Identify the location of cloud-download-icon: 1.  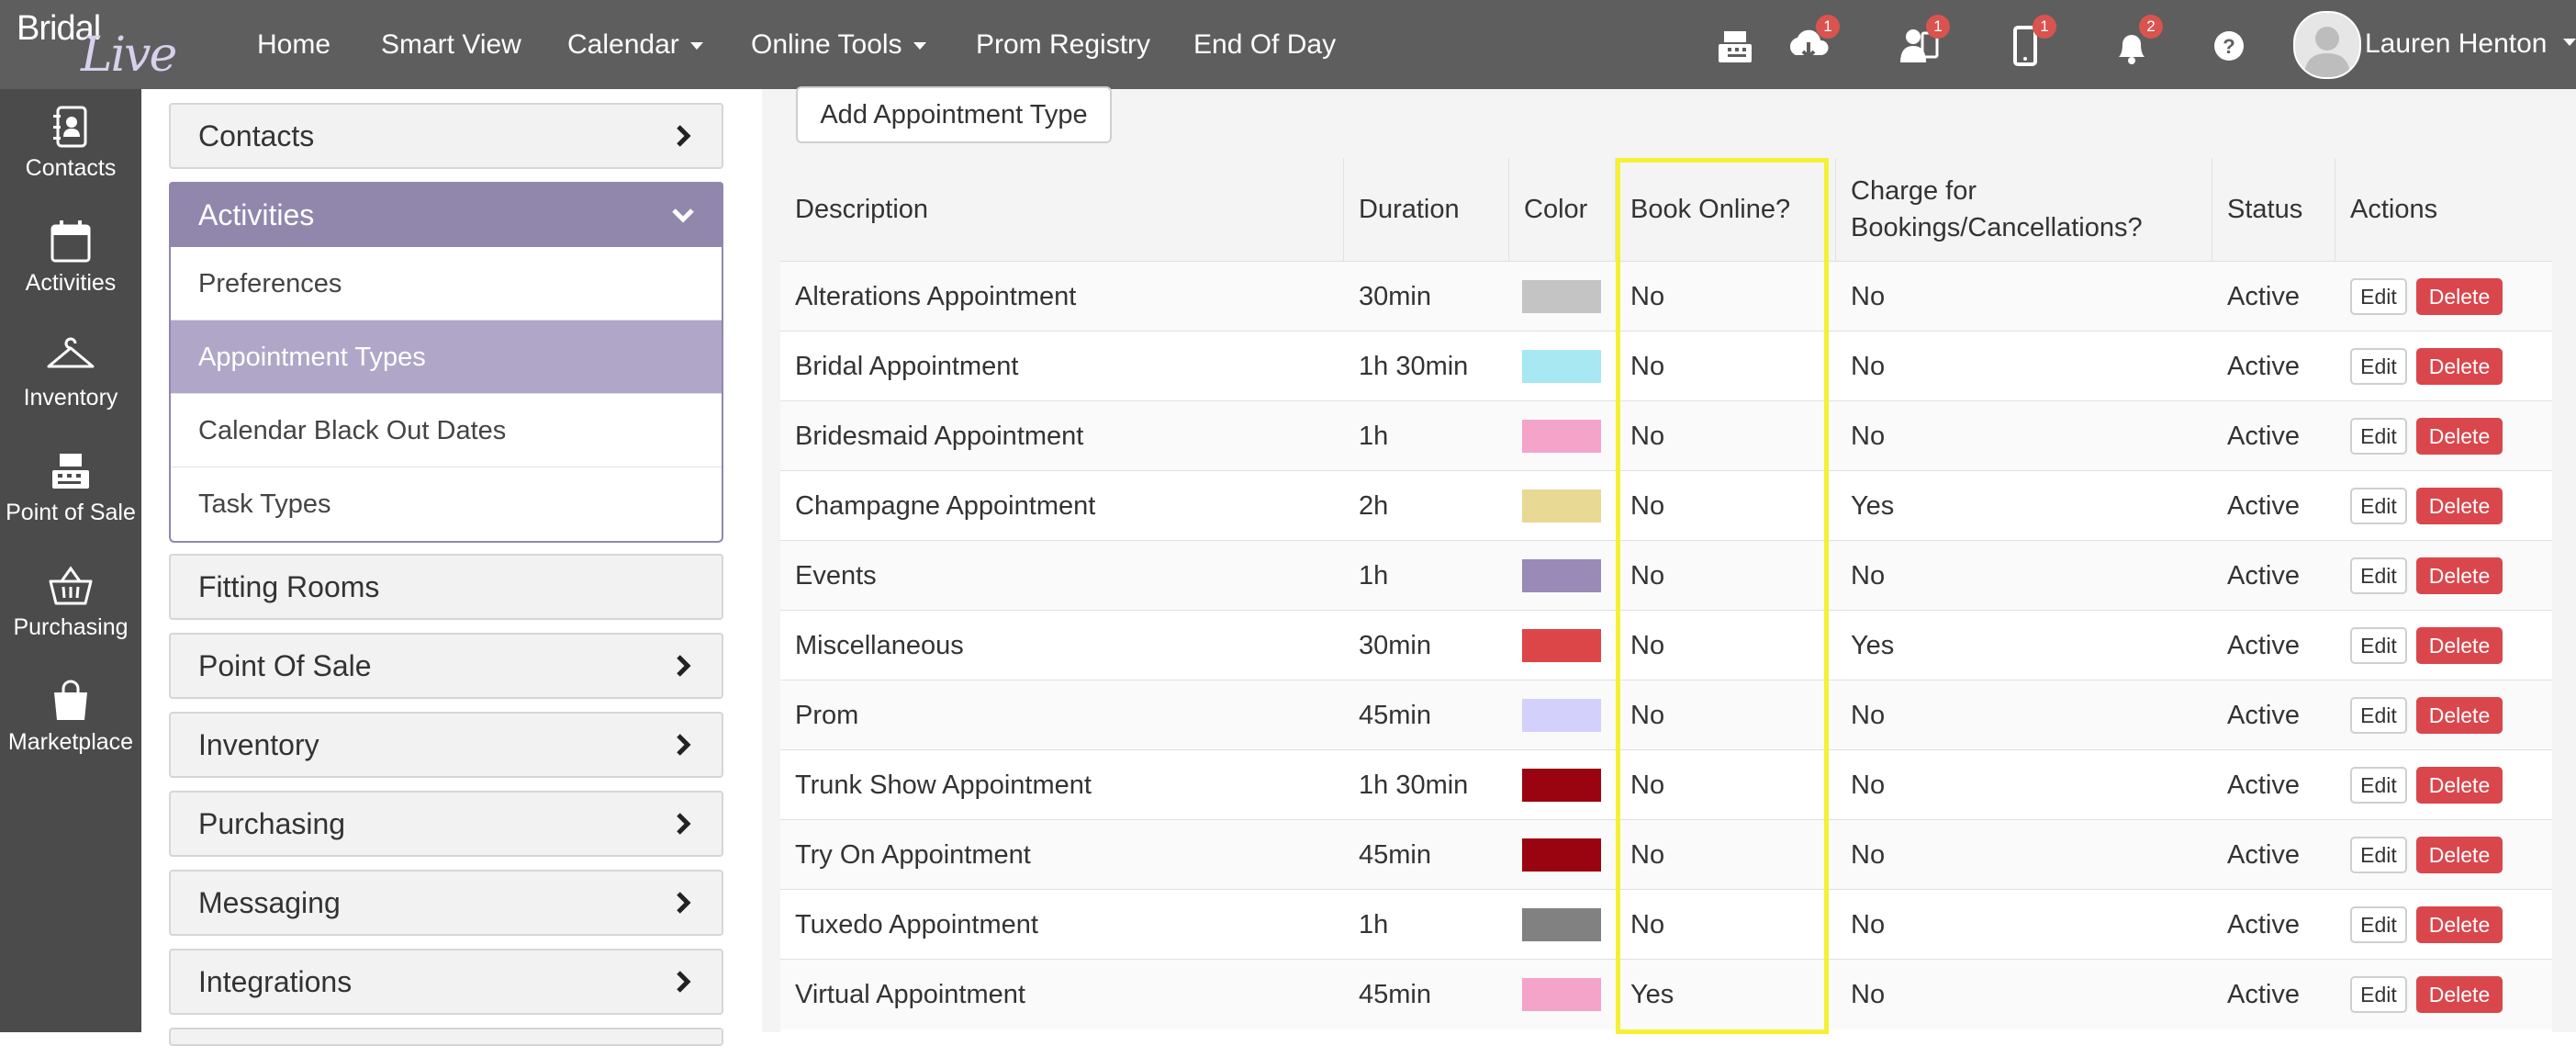
(1811, 43).